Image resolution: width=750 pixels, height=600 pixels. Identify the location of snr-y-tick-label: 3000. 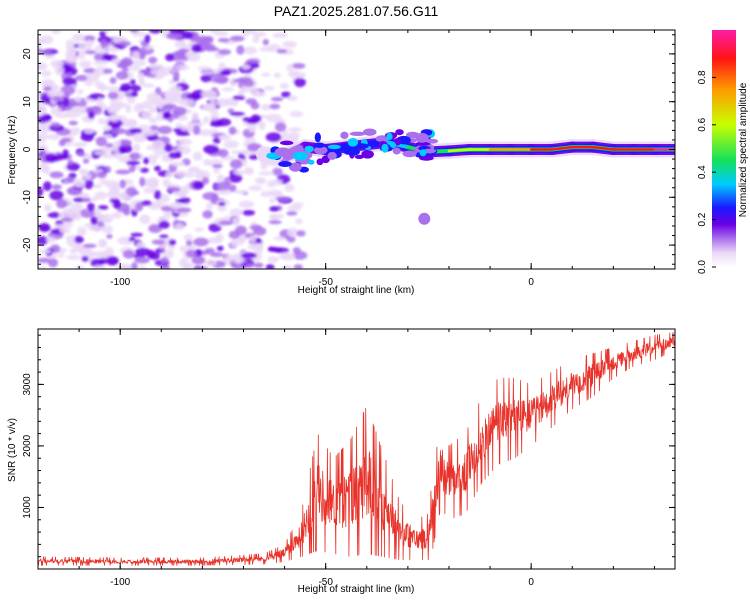
(27, 384).